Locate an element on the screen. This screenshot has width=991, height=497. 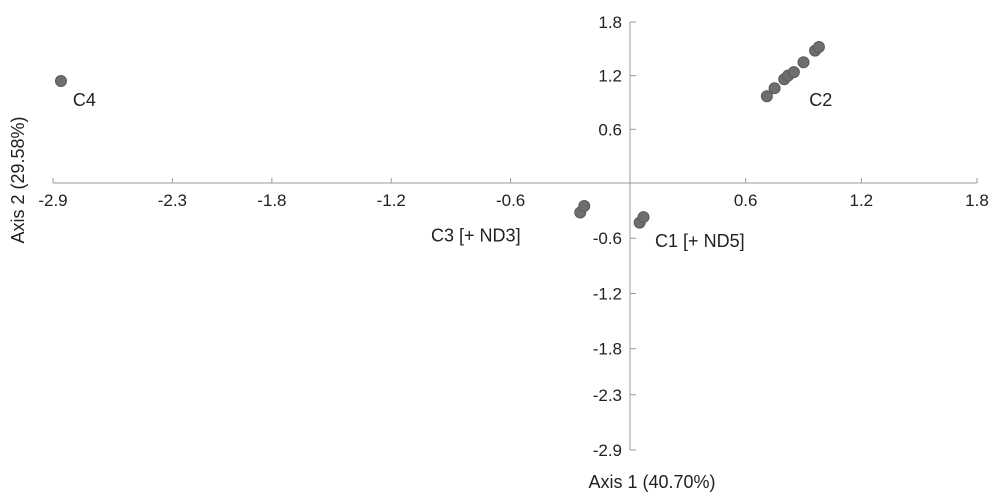
point-label: C4 is located at coordinates (84, 100).